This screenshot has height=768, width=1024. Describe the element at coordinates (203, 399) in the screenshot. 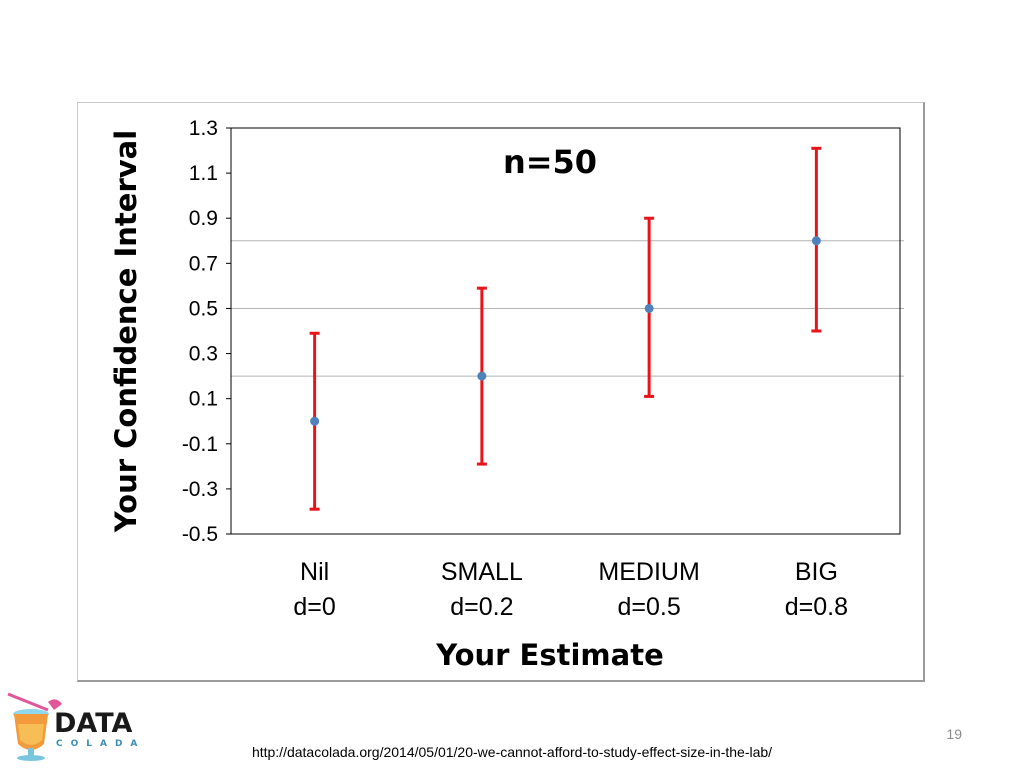

I see `y-tick-label-6: 0.1` at that location.